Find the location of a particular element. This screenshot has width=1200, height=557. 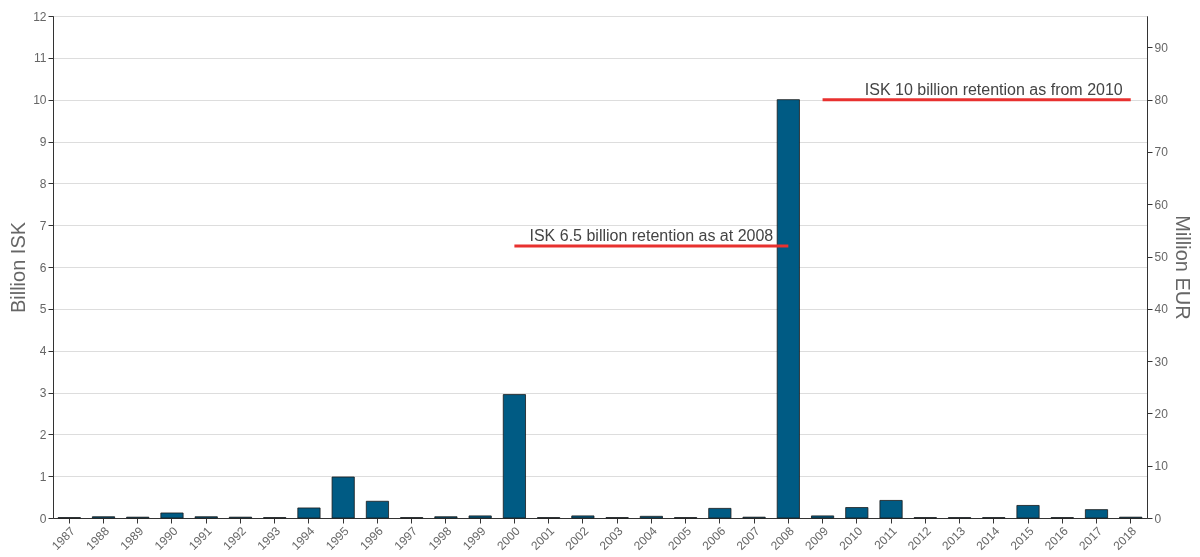

y-axis-title: Billion ISK is located at coordinates (18, 267).